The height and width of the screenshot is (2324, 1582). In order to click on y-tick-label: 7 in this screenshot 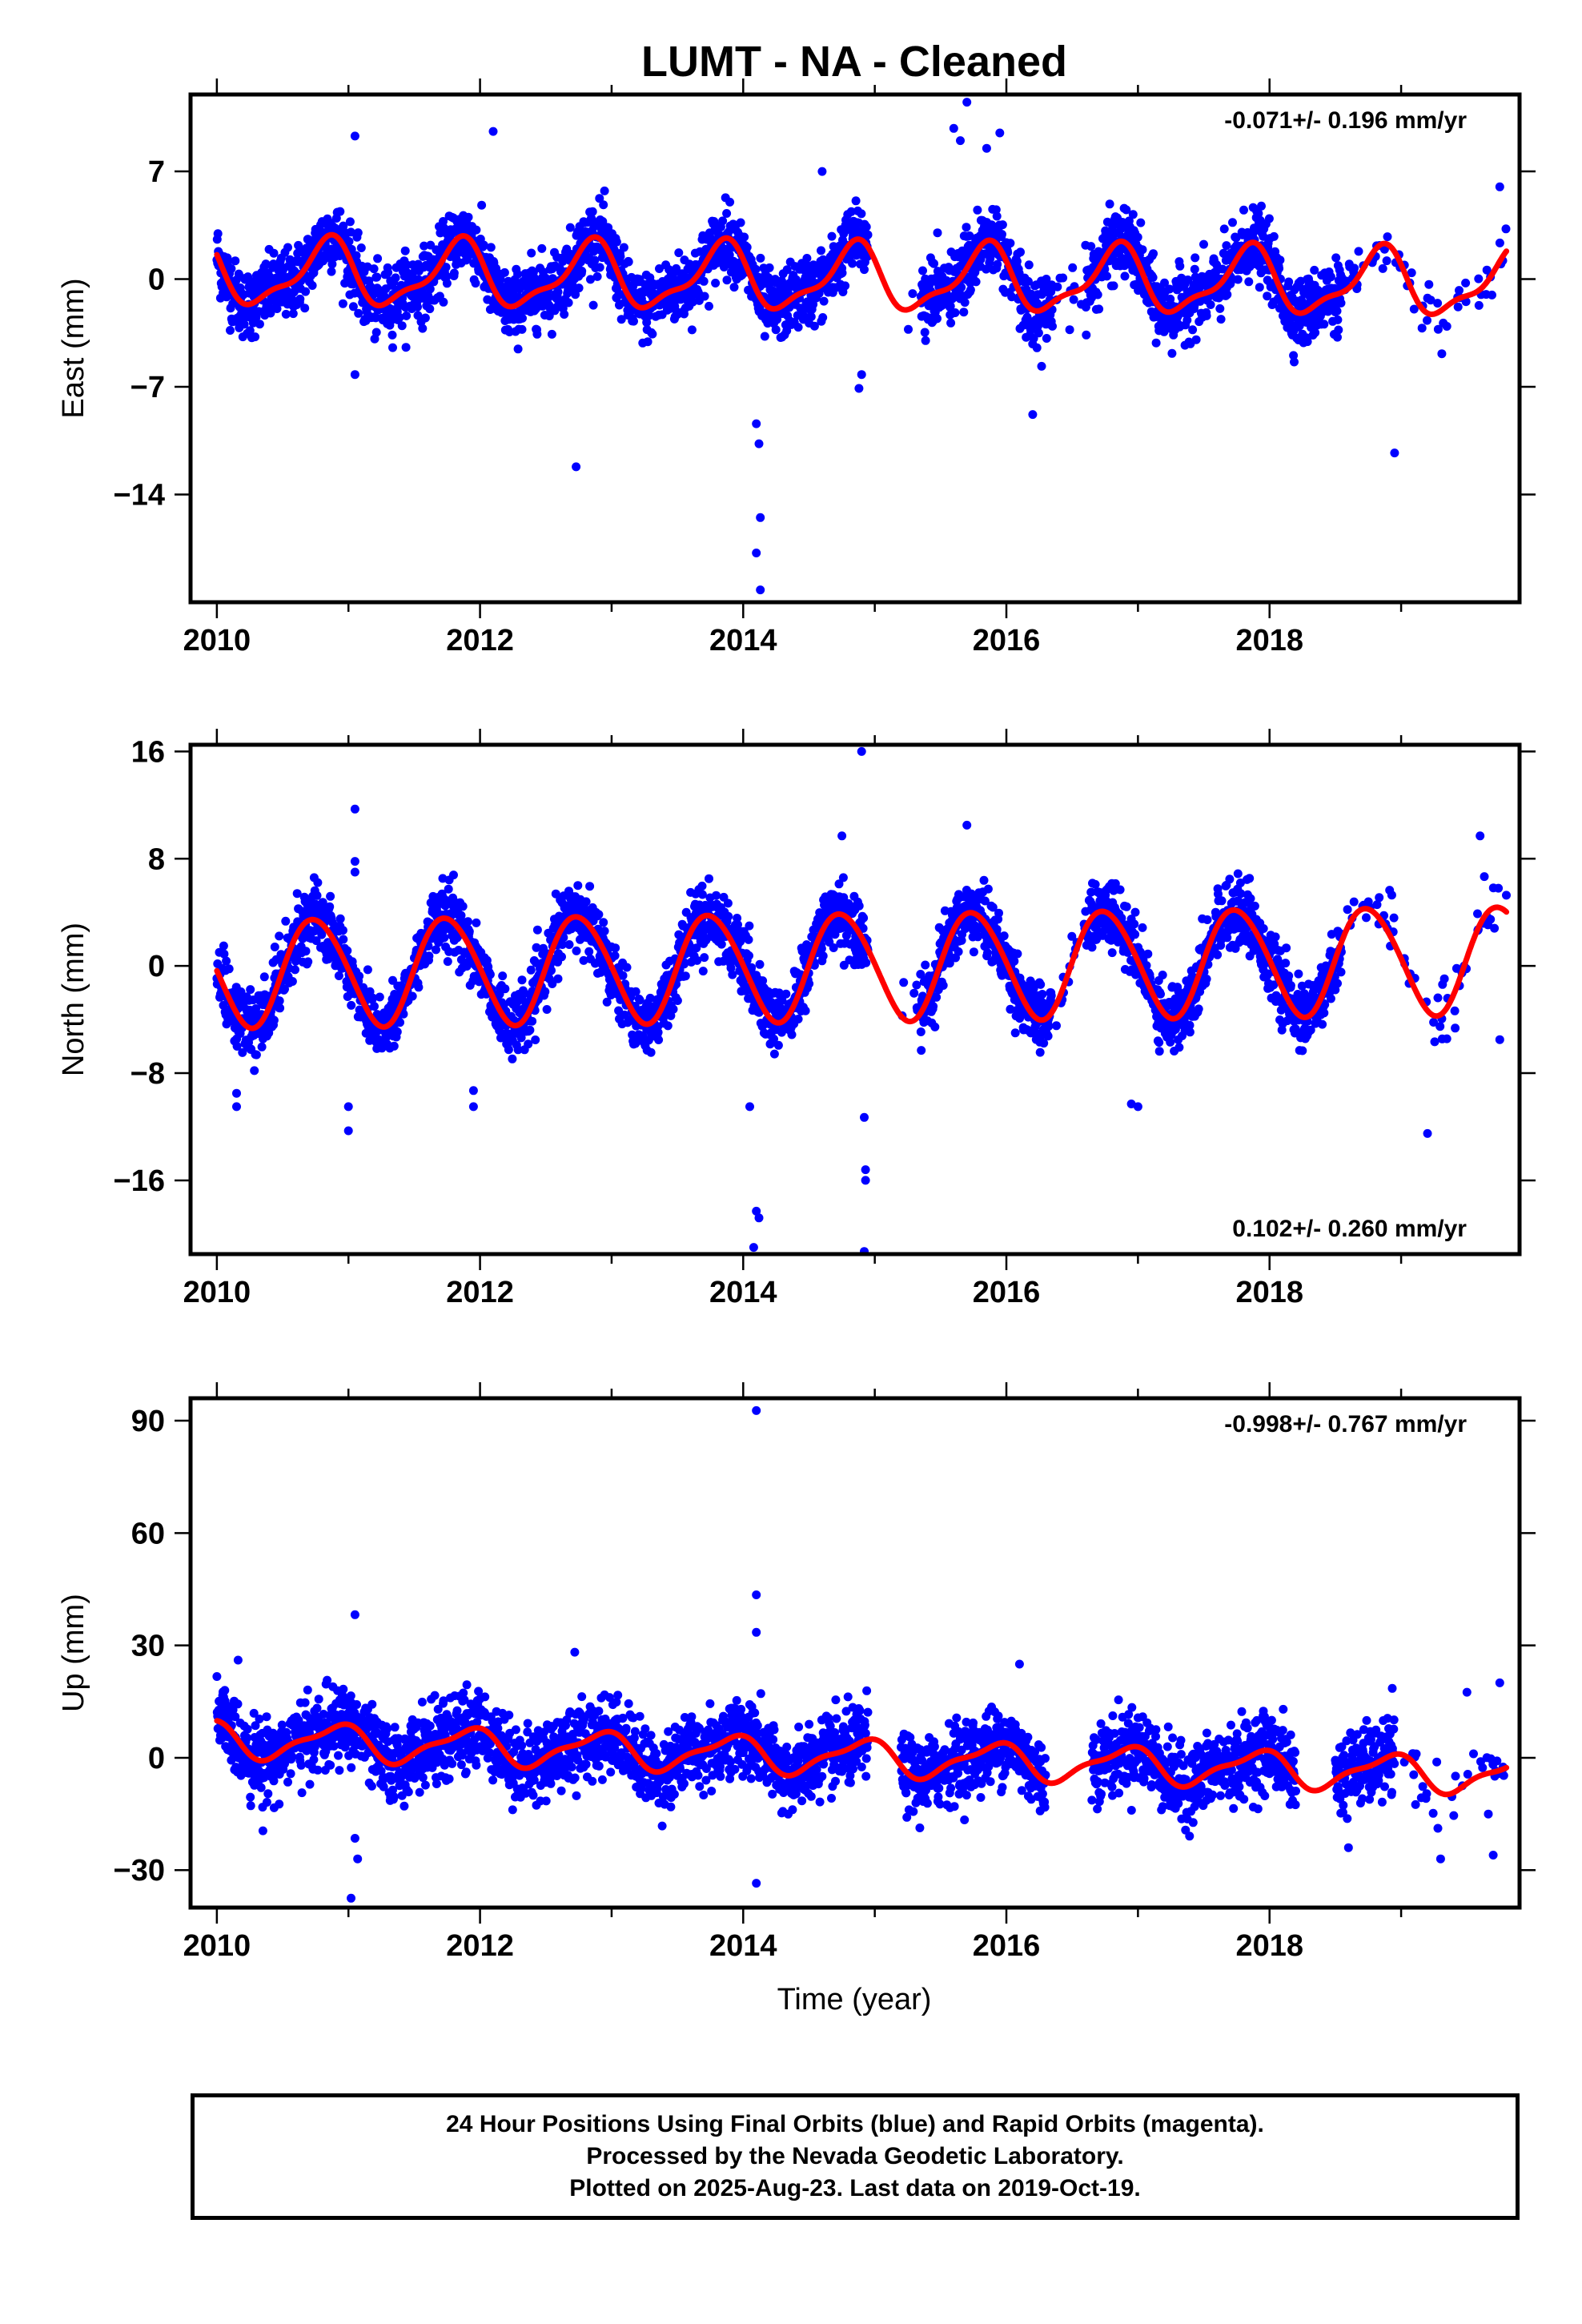, I will do `click(156, 172)`.